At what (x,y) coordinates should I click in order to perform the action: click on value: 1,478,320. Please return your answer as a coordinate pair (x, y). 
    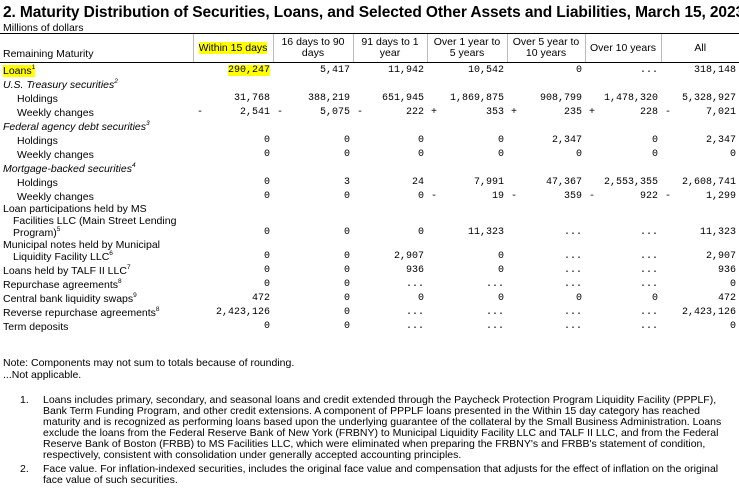
    Looking at the image, I should click on (630, 98).